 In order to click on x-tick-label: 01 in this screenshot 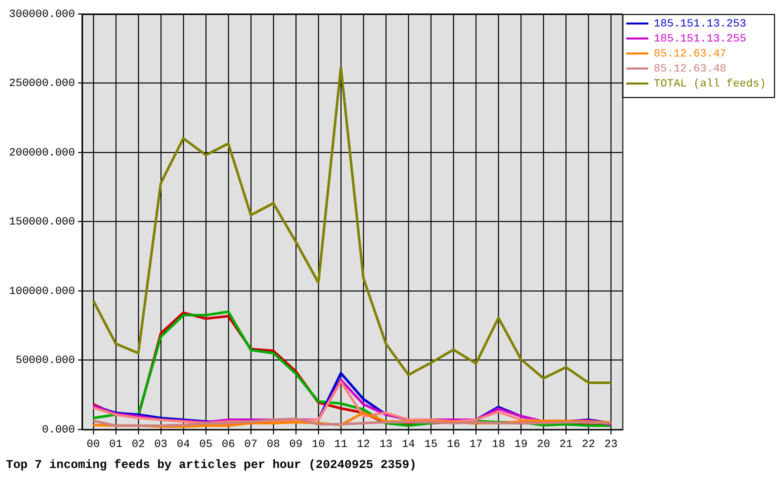, I will do `click(116, 444)`.